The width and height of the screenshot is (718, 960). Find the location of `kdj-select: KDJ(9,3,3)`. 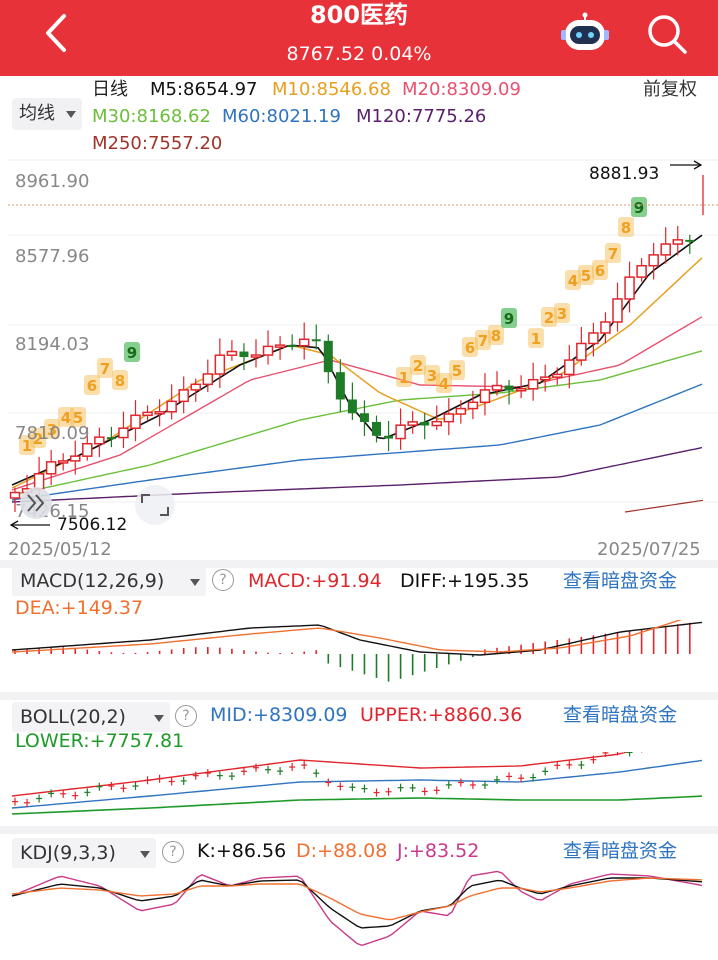

kdj-select: KDJ(9,3,3) is located at coordinates (84, 853).